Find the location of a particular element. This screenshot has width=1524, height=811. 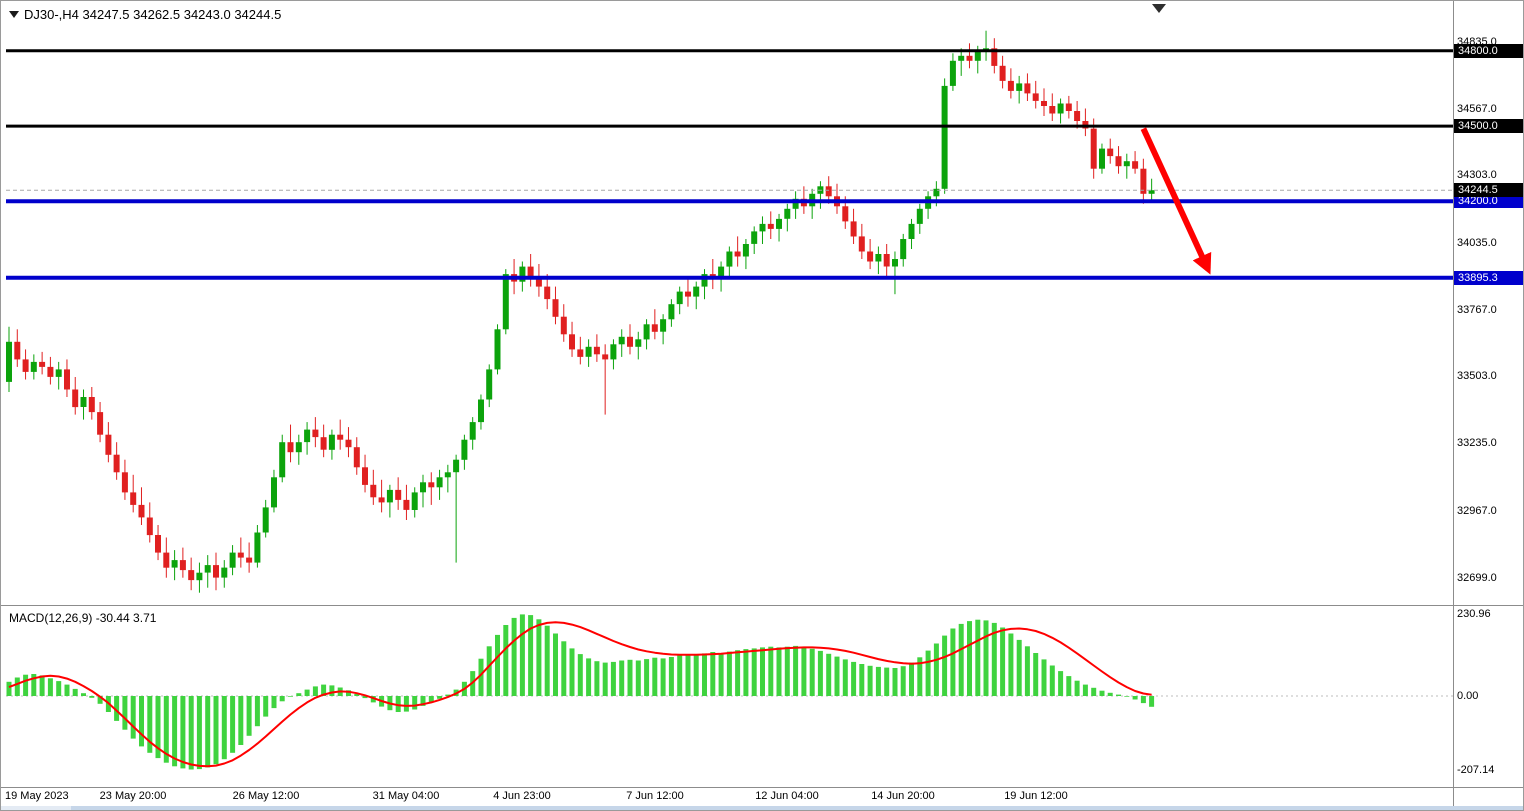

chart-shift-marker-icon is located at coordinates (1159, 8).